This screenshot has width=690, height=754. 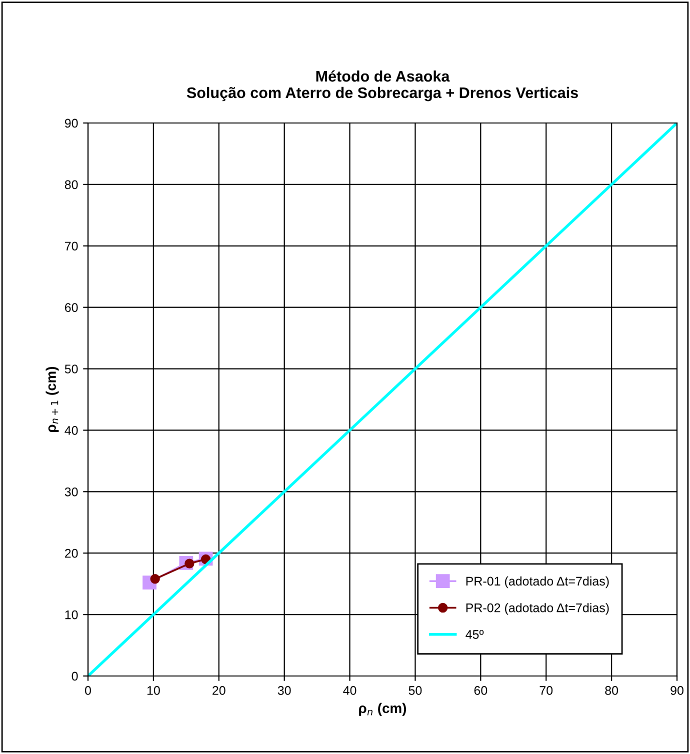 What do you see at coordinates (153, 690) in the screenshot?
I see `x-tick-label: 10` at bounding box center [153, 690].